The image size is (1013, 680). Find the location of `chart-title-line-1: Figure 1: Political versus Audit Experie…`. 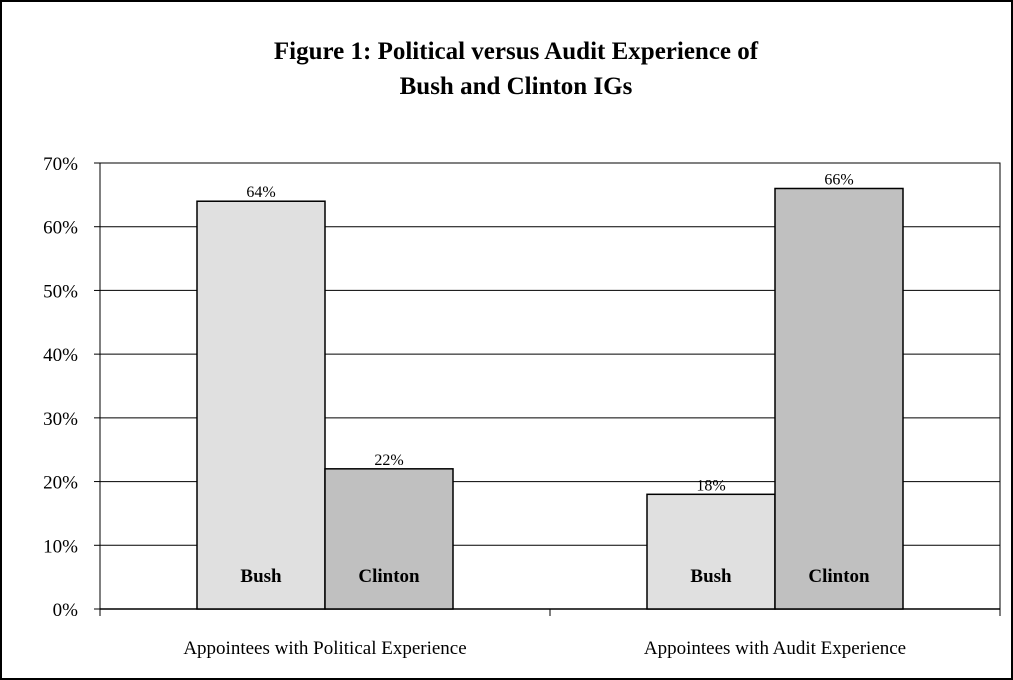

chart-title-line-1: Figure 1: Political versus Audit Experie… is located at coordinates (516, 51).